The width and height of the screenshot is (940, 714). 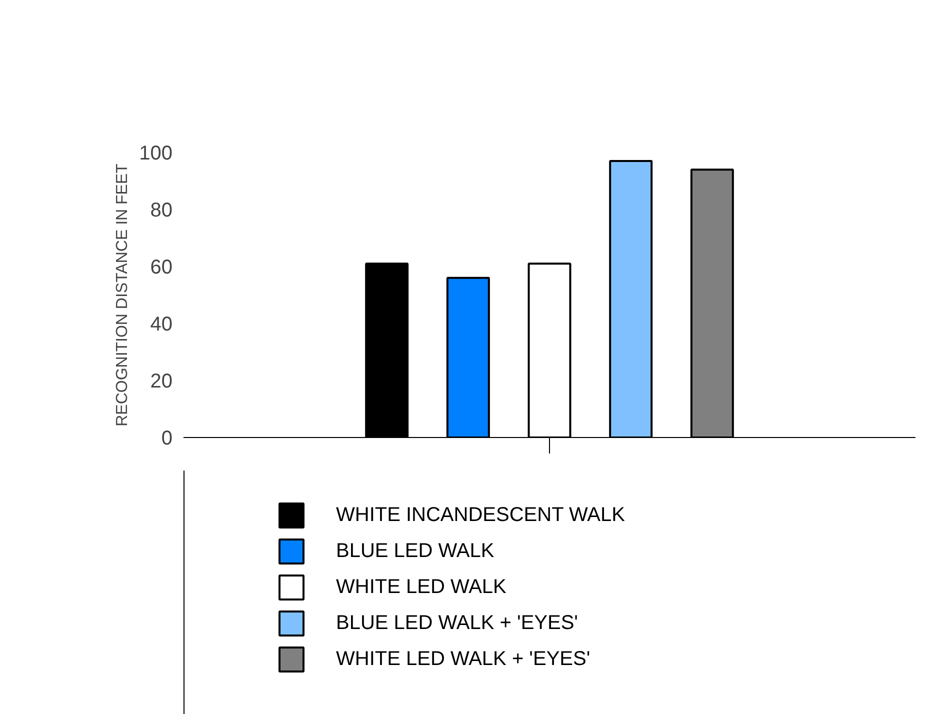 I want to click on y-tick-label: 60, so click(x=161, y=267).